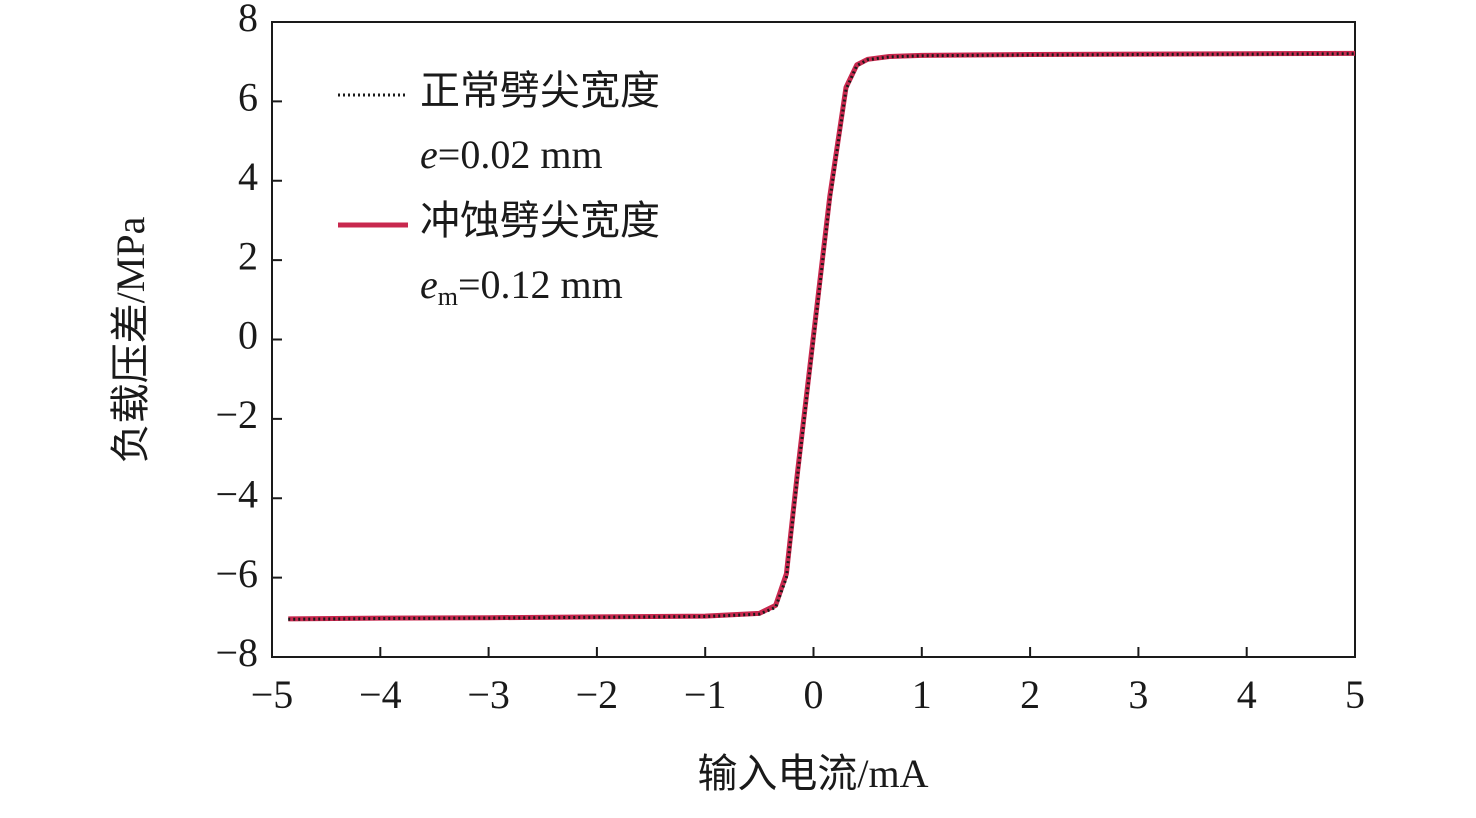  Describe the element at coordinates (236, 493) in the screenshot. I see `y-tick-label: −4` at that location.